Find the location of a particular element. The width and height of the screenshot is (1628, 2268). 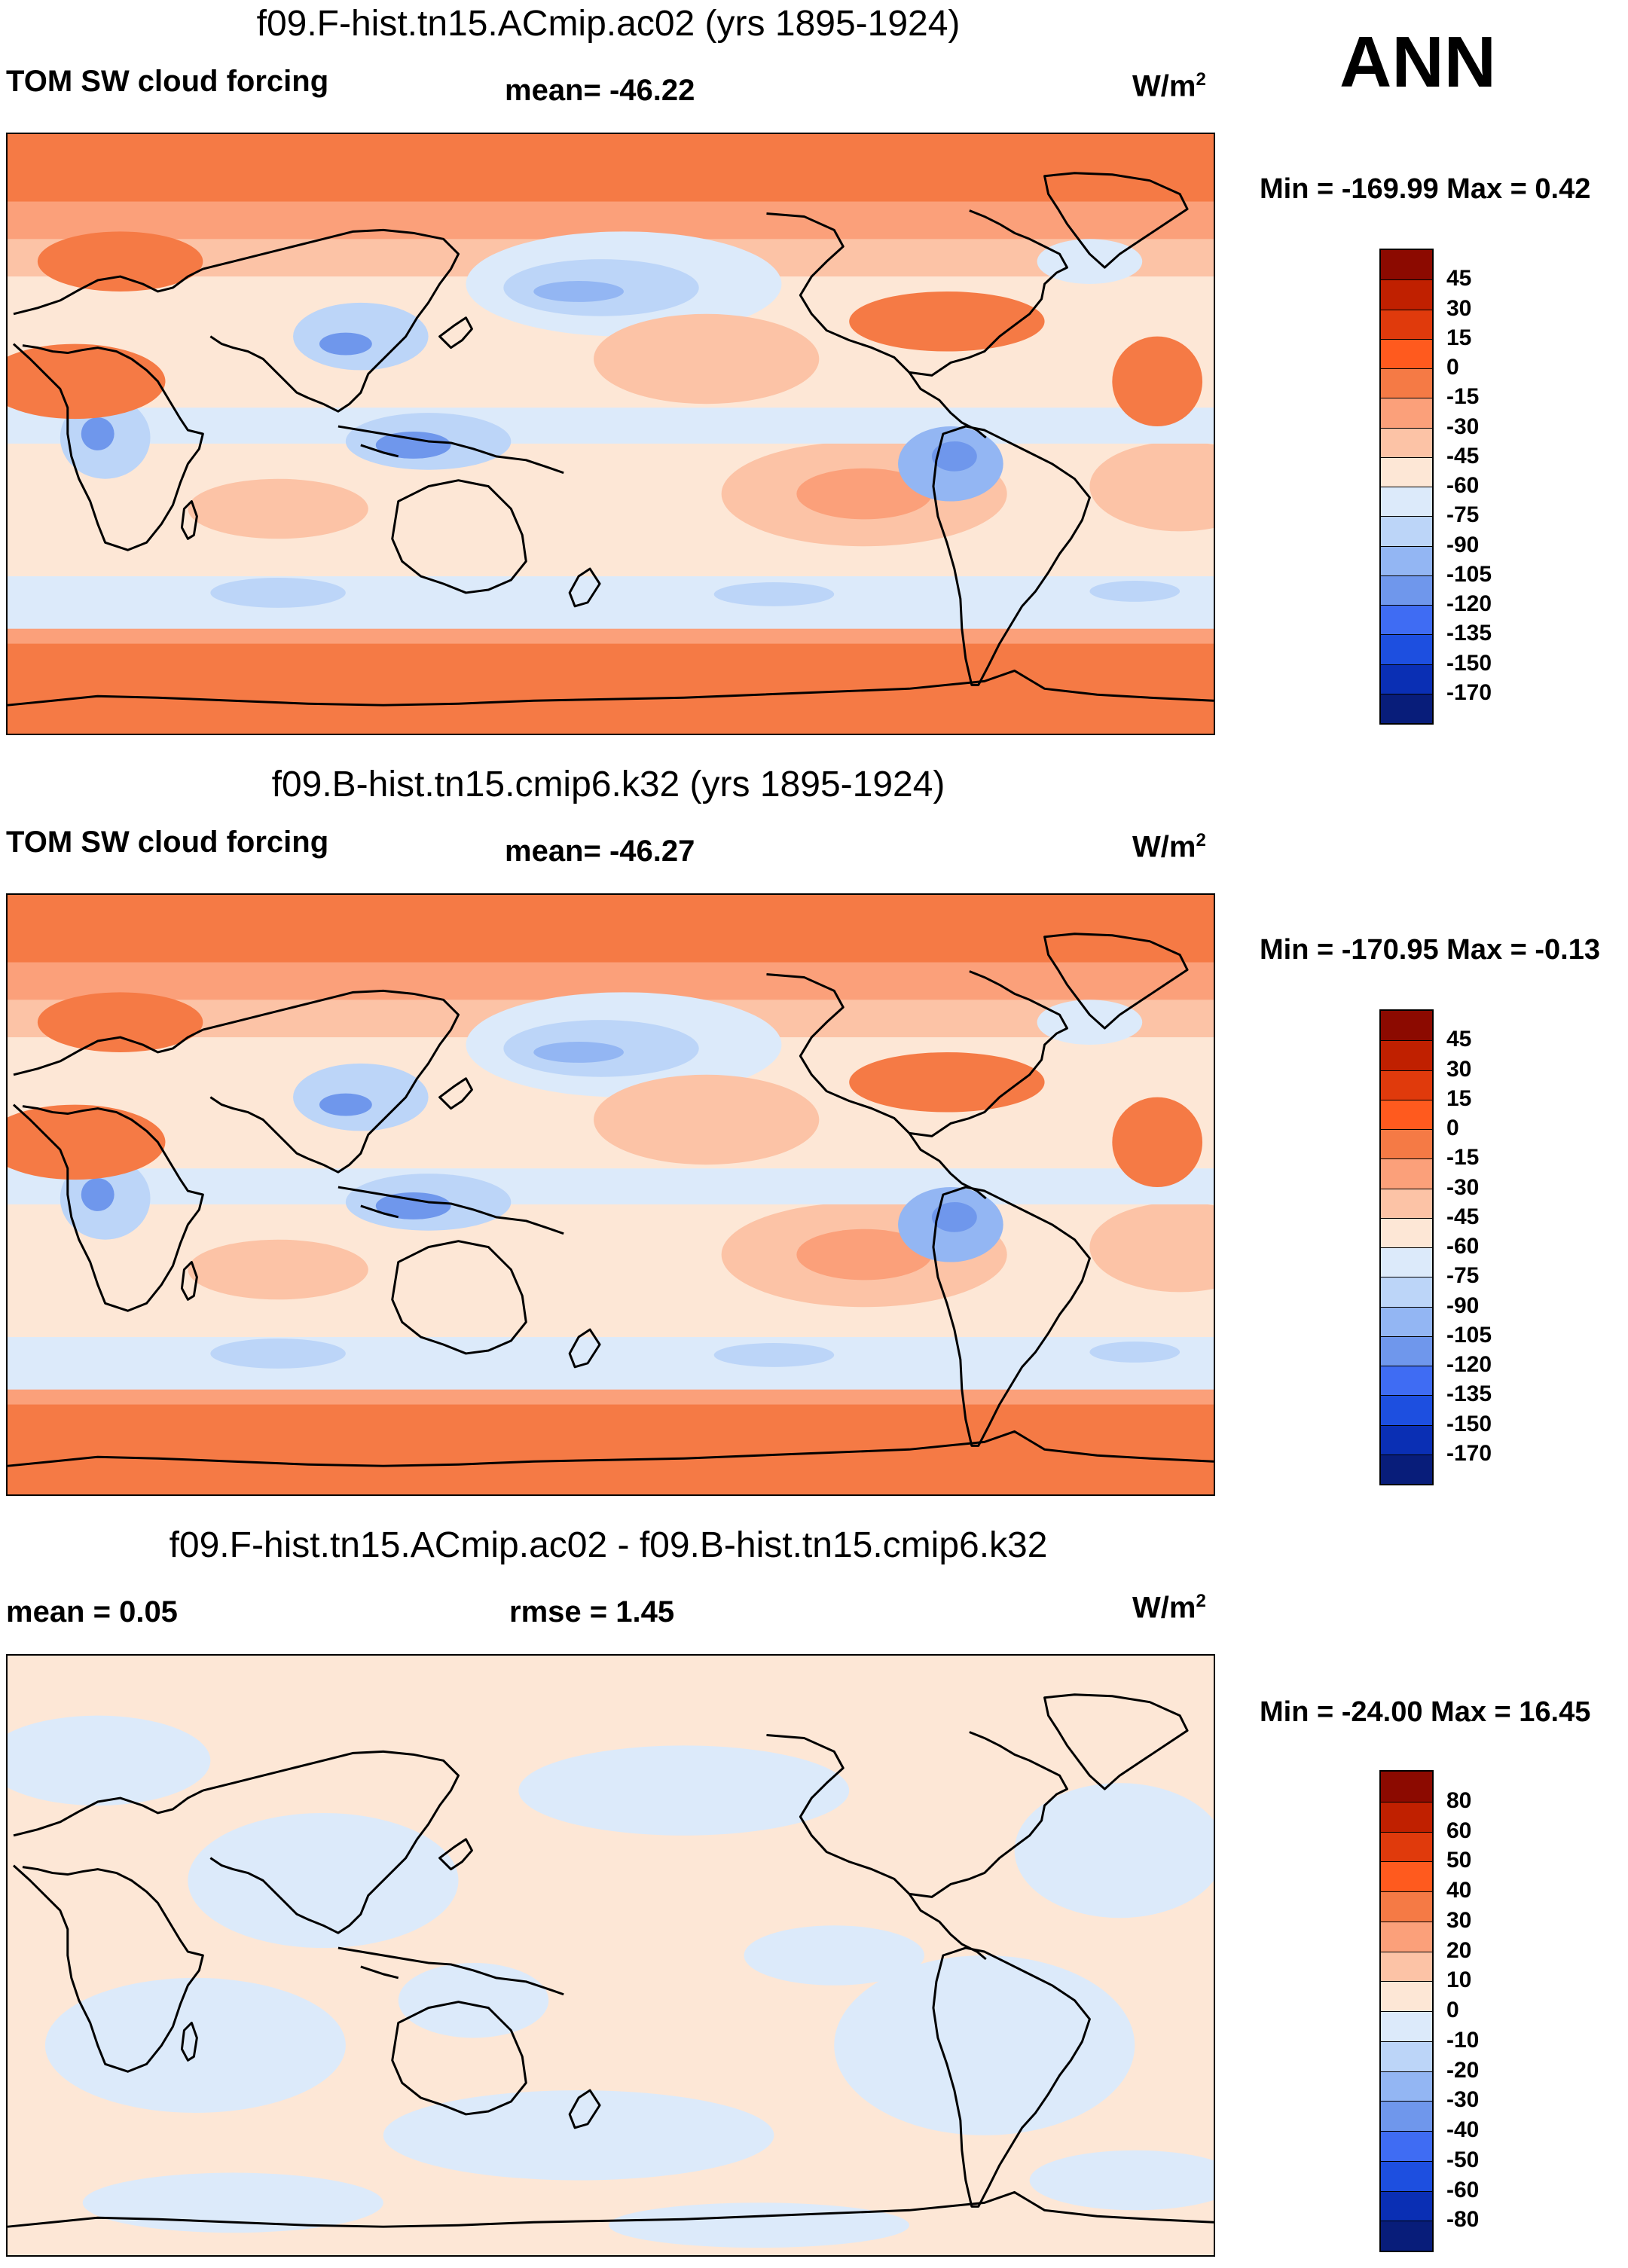

rmse-value: rmse = 1.45 is located at coordinates (592, 1612).